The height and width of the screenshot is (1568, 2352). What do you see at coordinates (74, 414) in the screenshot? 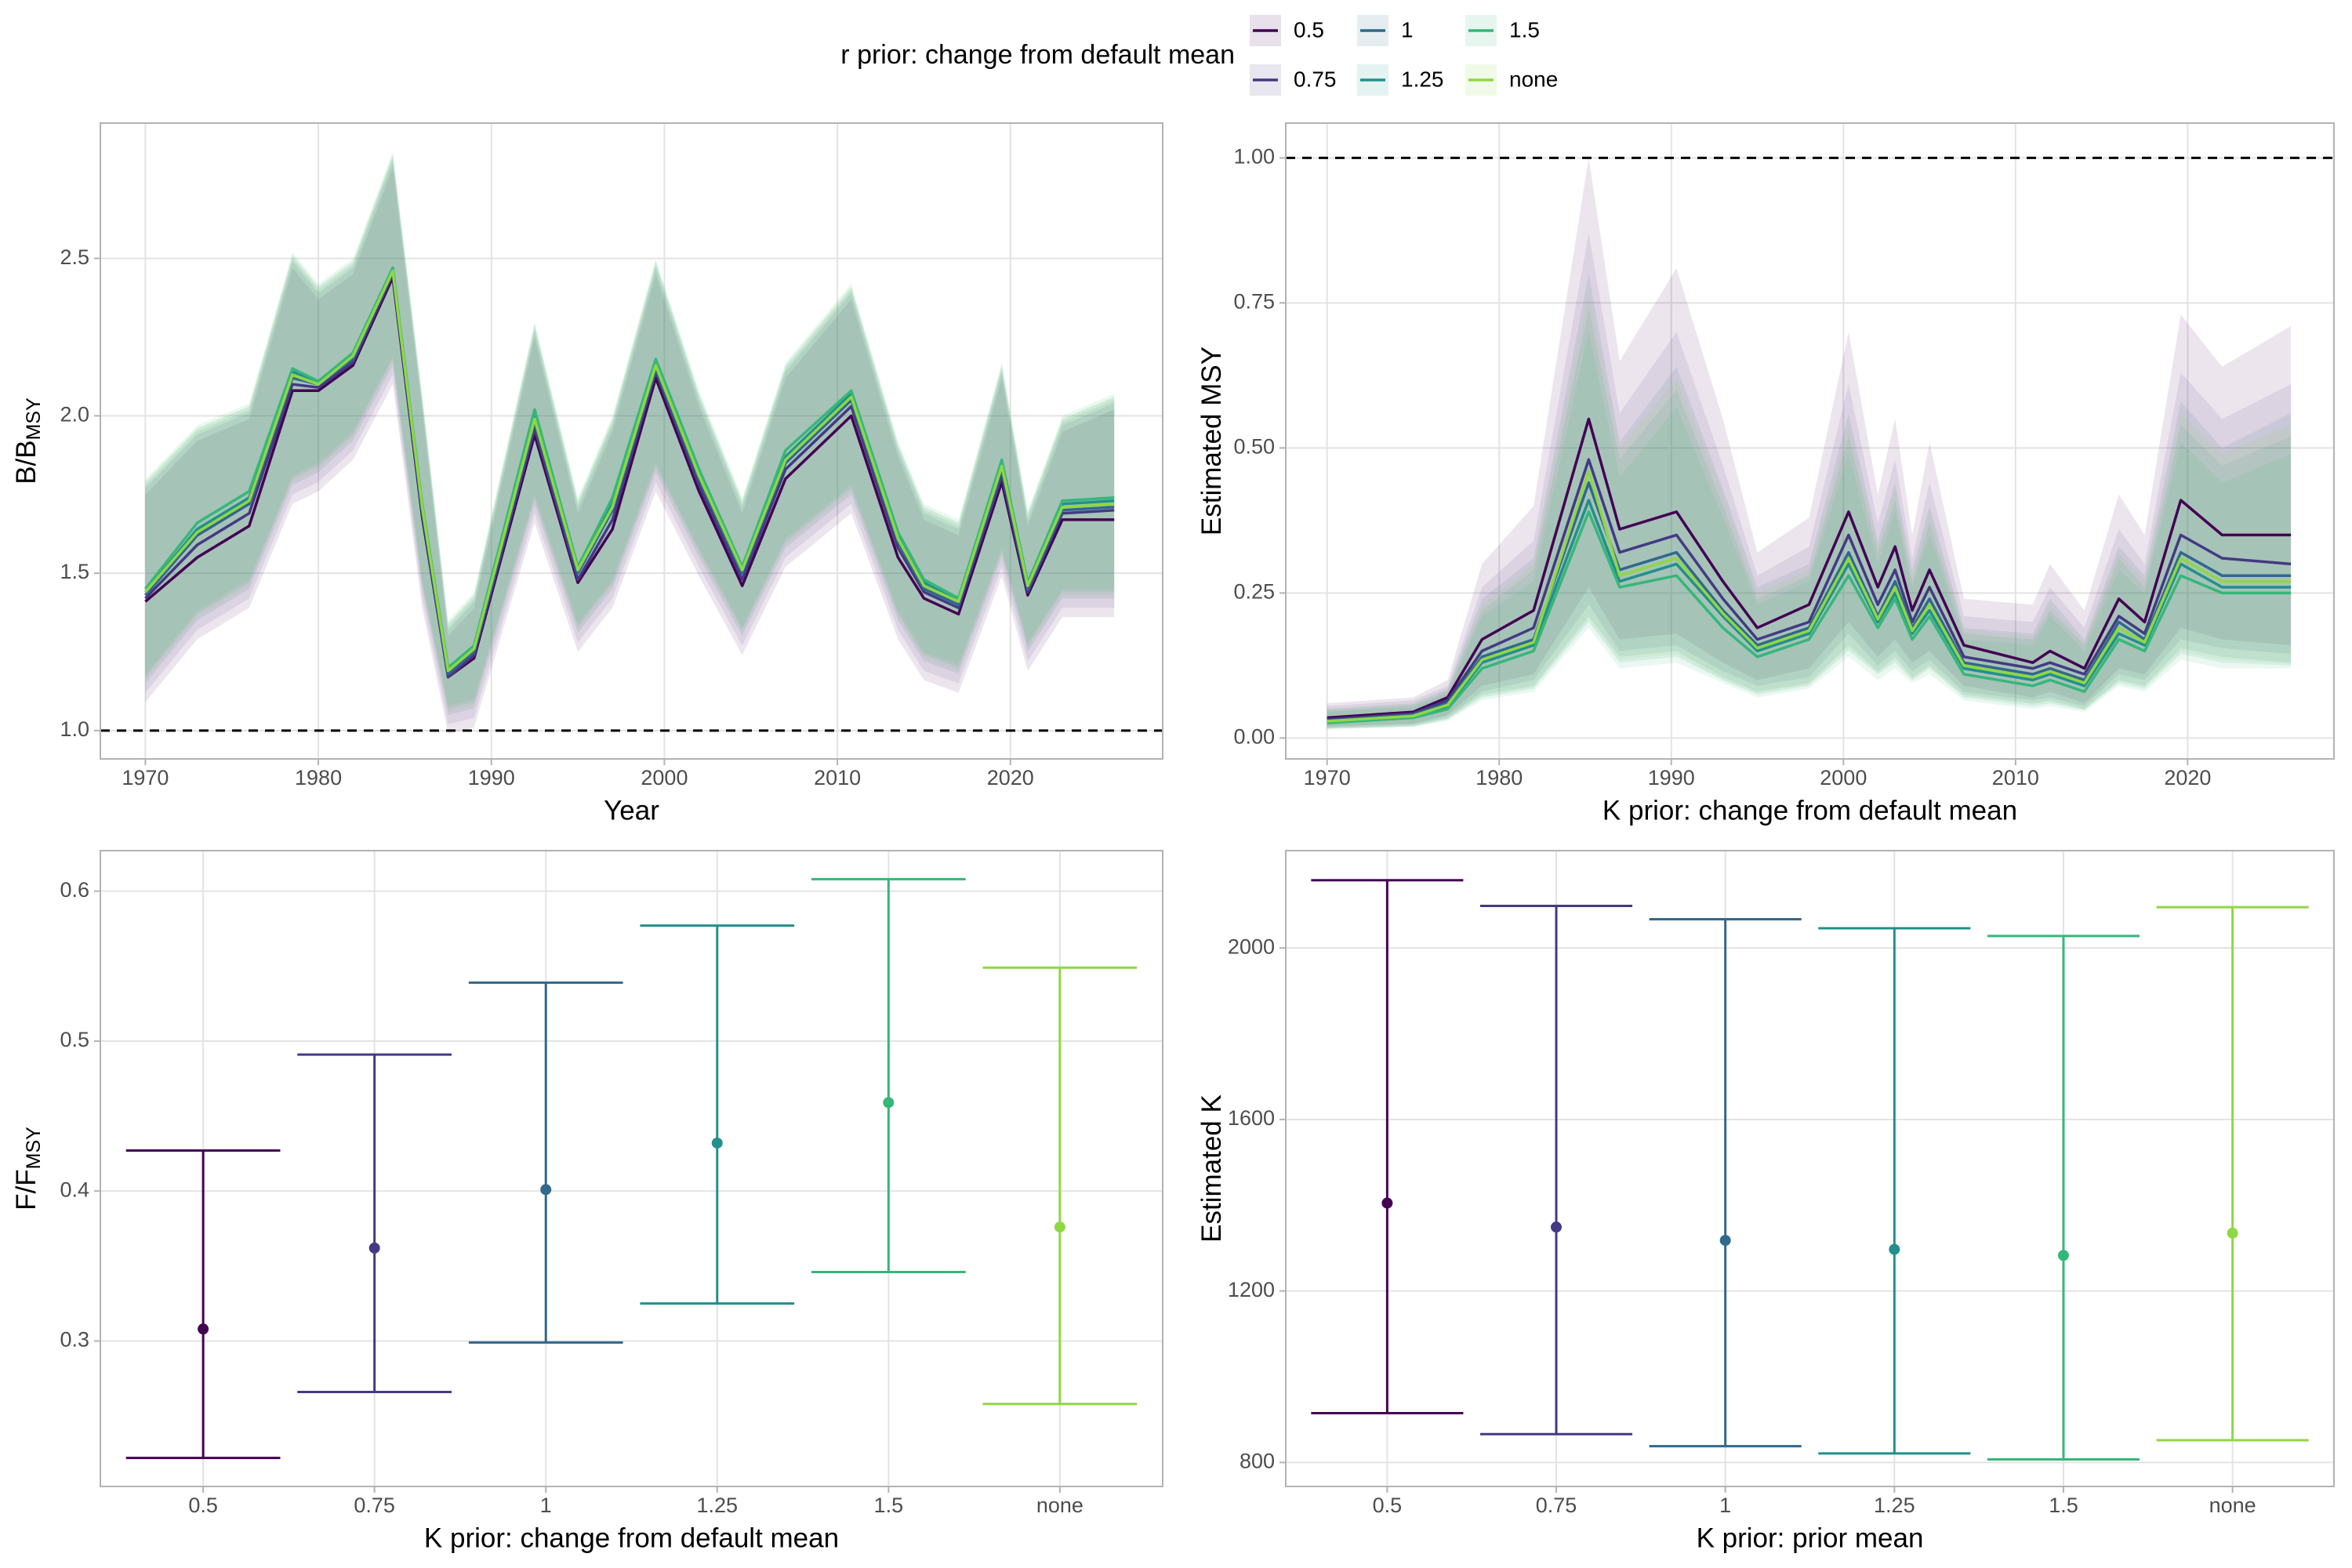
I see `y-tick-label: 2.0` at bounding box center [74, 414].